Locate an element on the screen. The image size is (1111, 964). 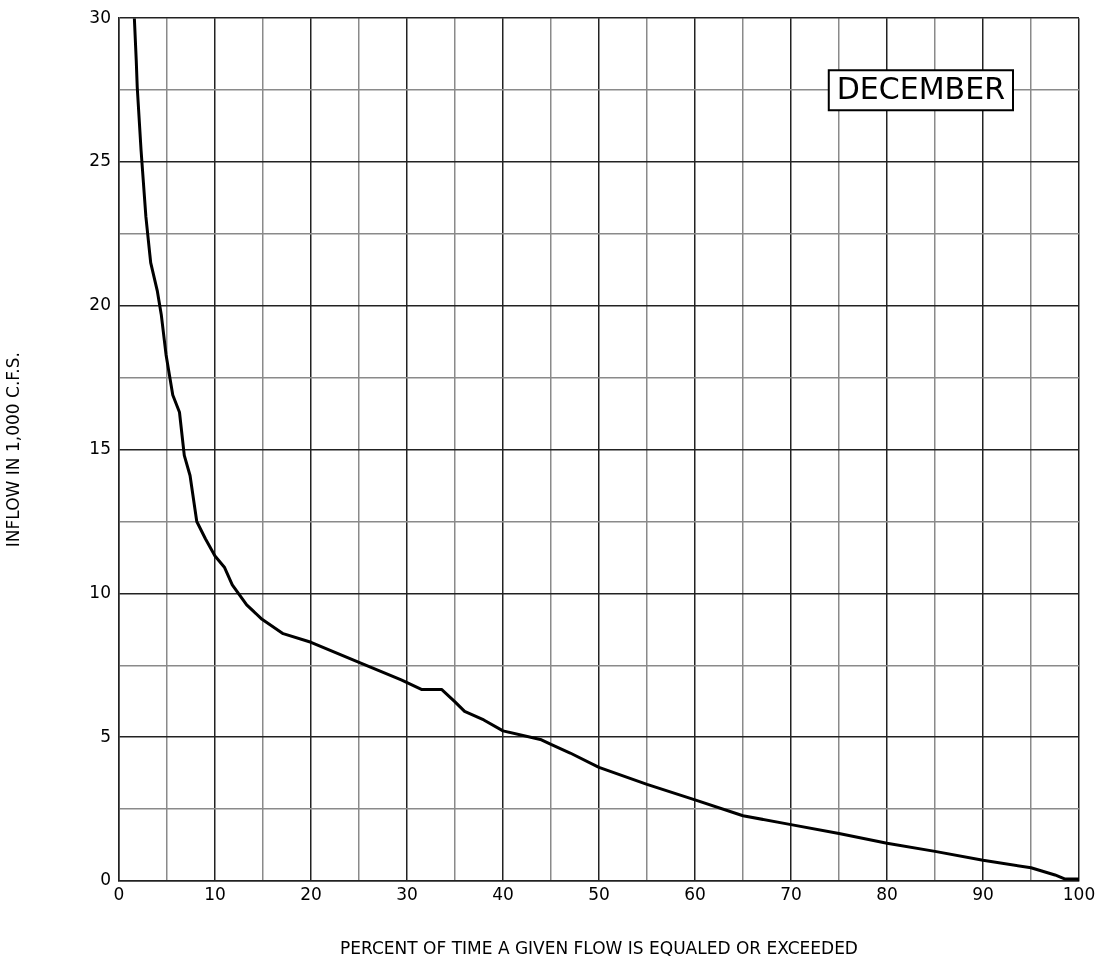
x-axis-title: PERCENT OF TIME A GIVEN FLOW IS EQUALED OR EXCEEDED is located at coordinates (599, 948).